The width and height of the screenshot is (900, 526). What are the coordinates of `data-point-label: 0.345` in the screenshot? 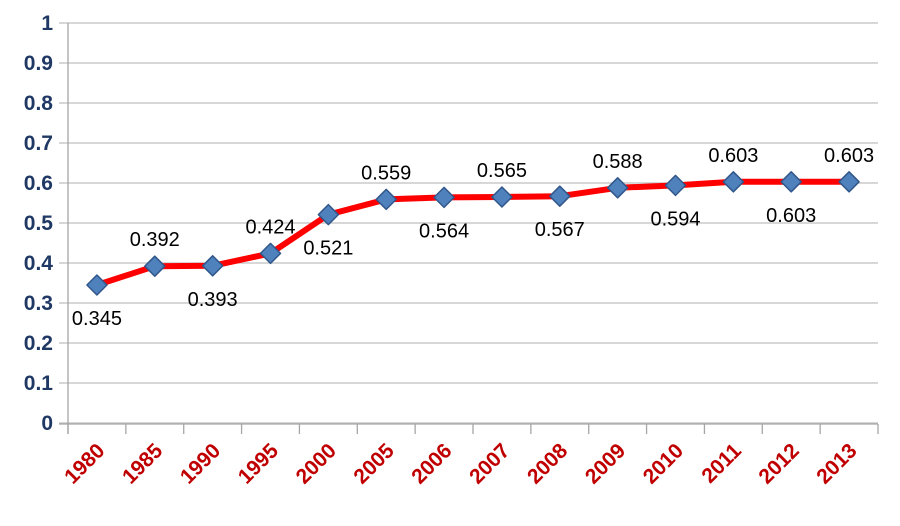 It's located at (97, 319).